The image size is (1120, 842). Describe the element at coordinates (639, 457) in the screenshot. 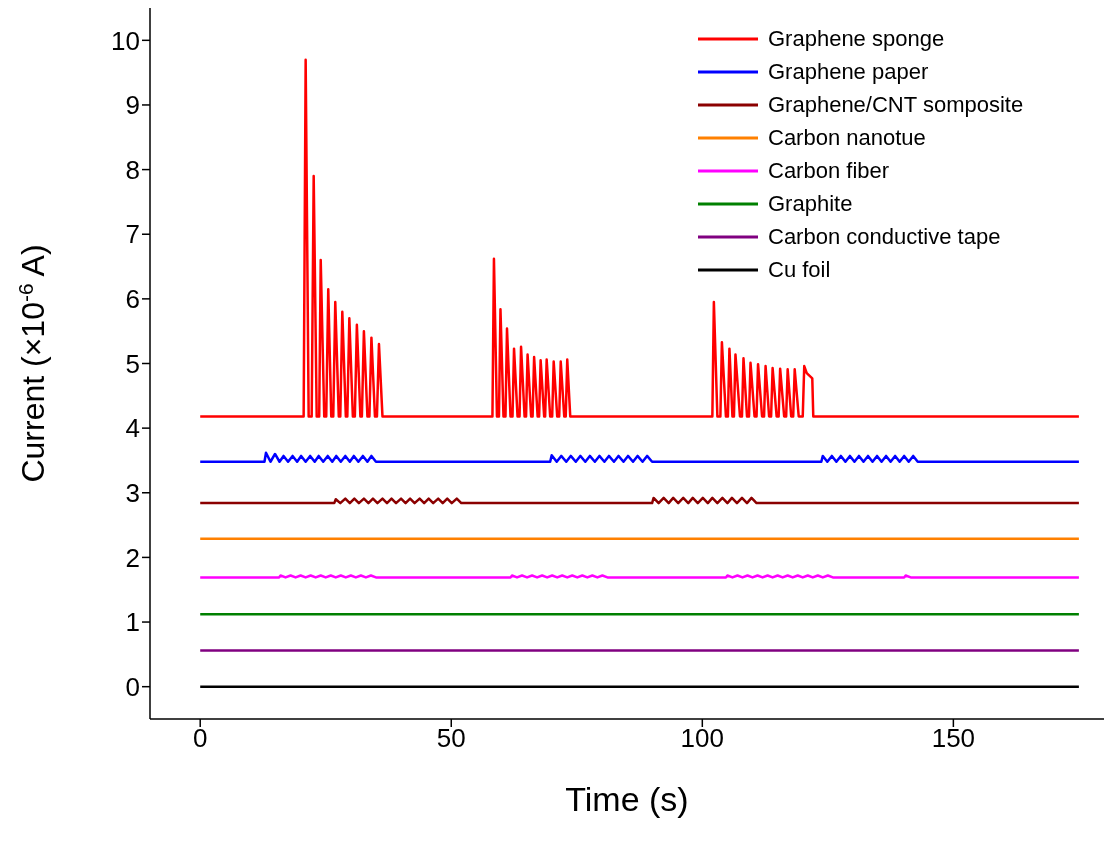

I see `line-series` at that location.